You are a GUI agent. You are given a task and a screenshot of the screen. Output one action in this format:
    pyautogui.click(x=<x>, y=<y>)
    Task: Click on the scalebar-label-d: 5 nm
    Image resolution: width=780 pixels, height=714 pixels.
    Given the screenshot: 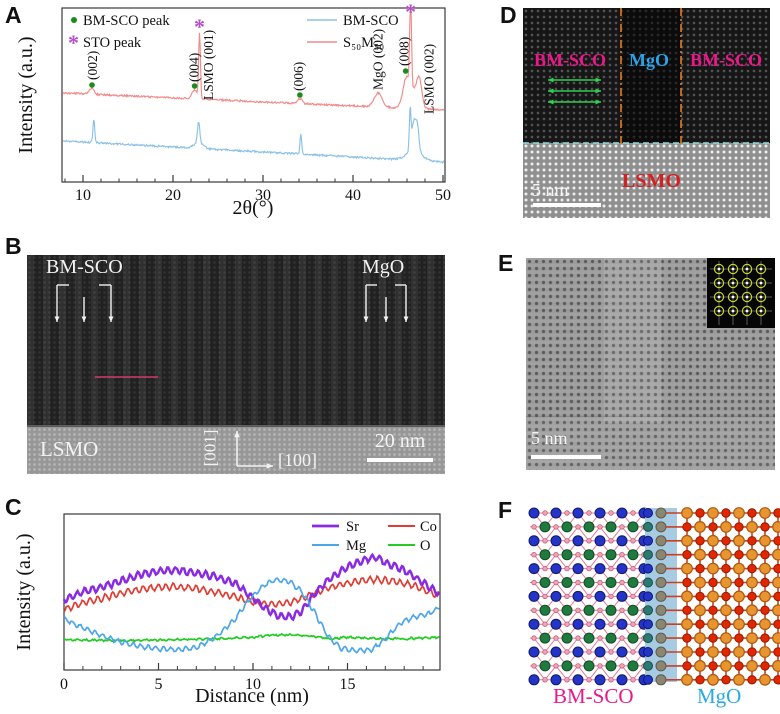 What is the action you would take?
    pyautogui.click(x=550, y=190)
    